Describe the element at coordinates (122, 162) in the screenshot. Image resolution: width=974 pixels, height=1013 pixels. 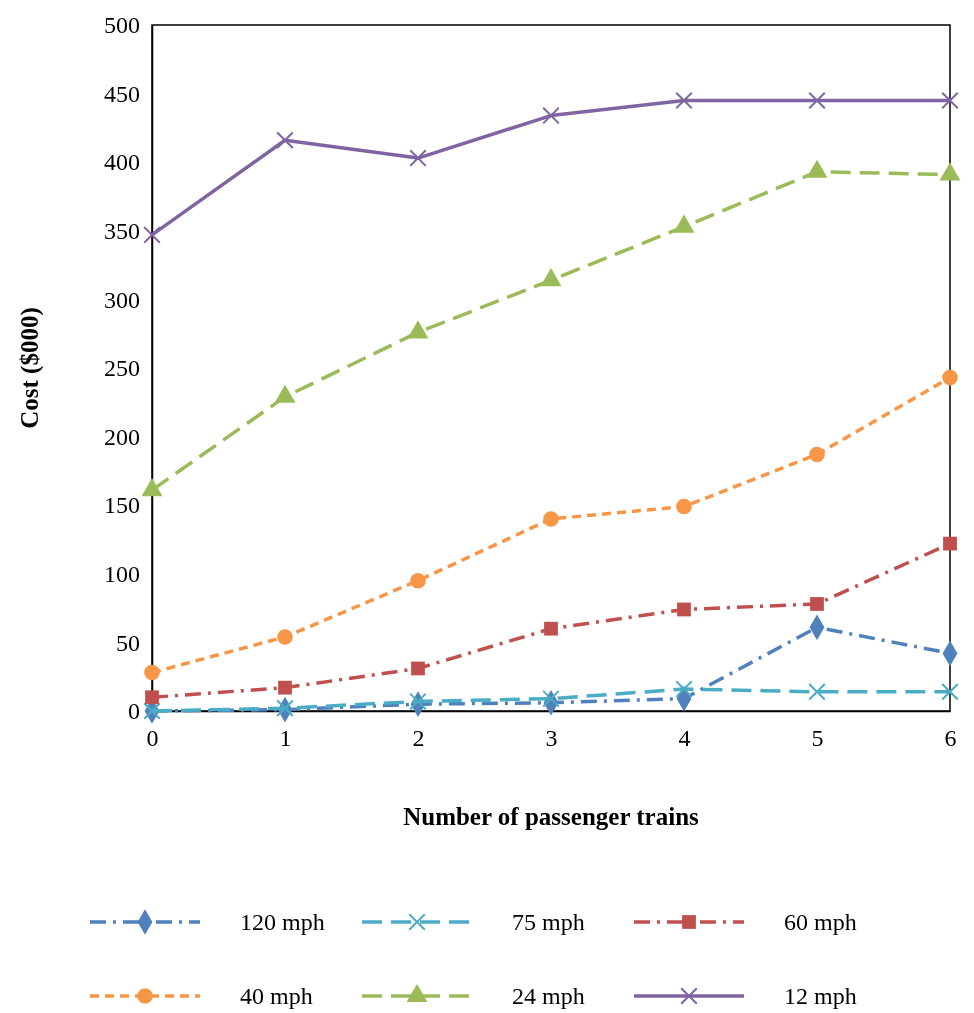
I see `y-tick-label: 400` at that location.